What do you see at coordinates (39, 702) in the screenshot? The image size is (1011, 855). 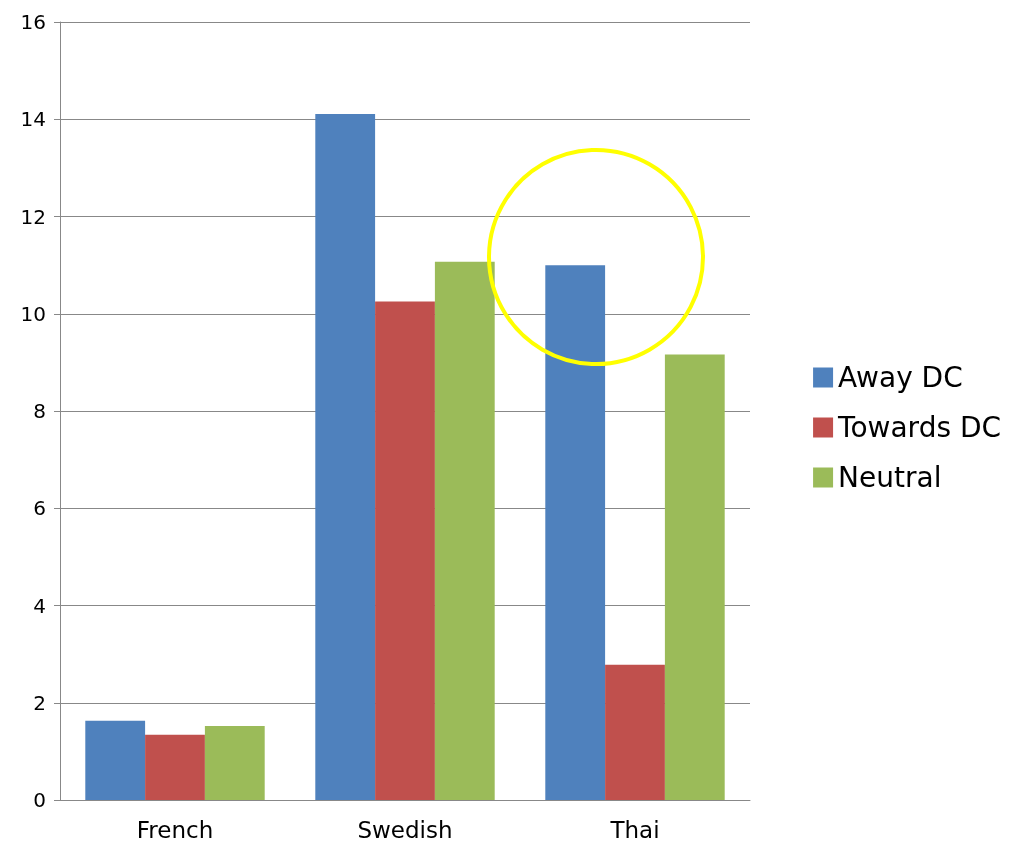 I see `y-tick-label: 2` at bounding box center [39, 702].